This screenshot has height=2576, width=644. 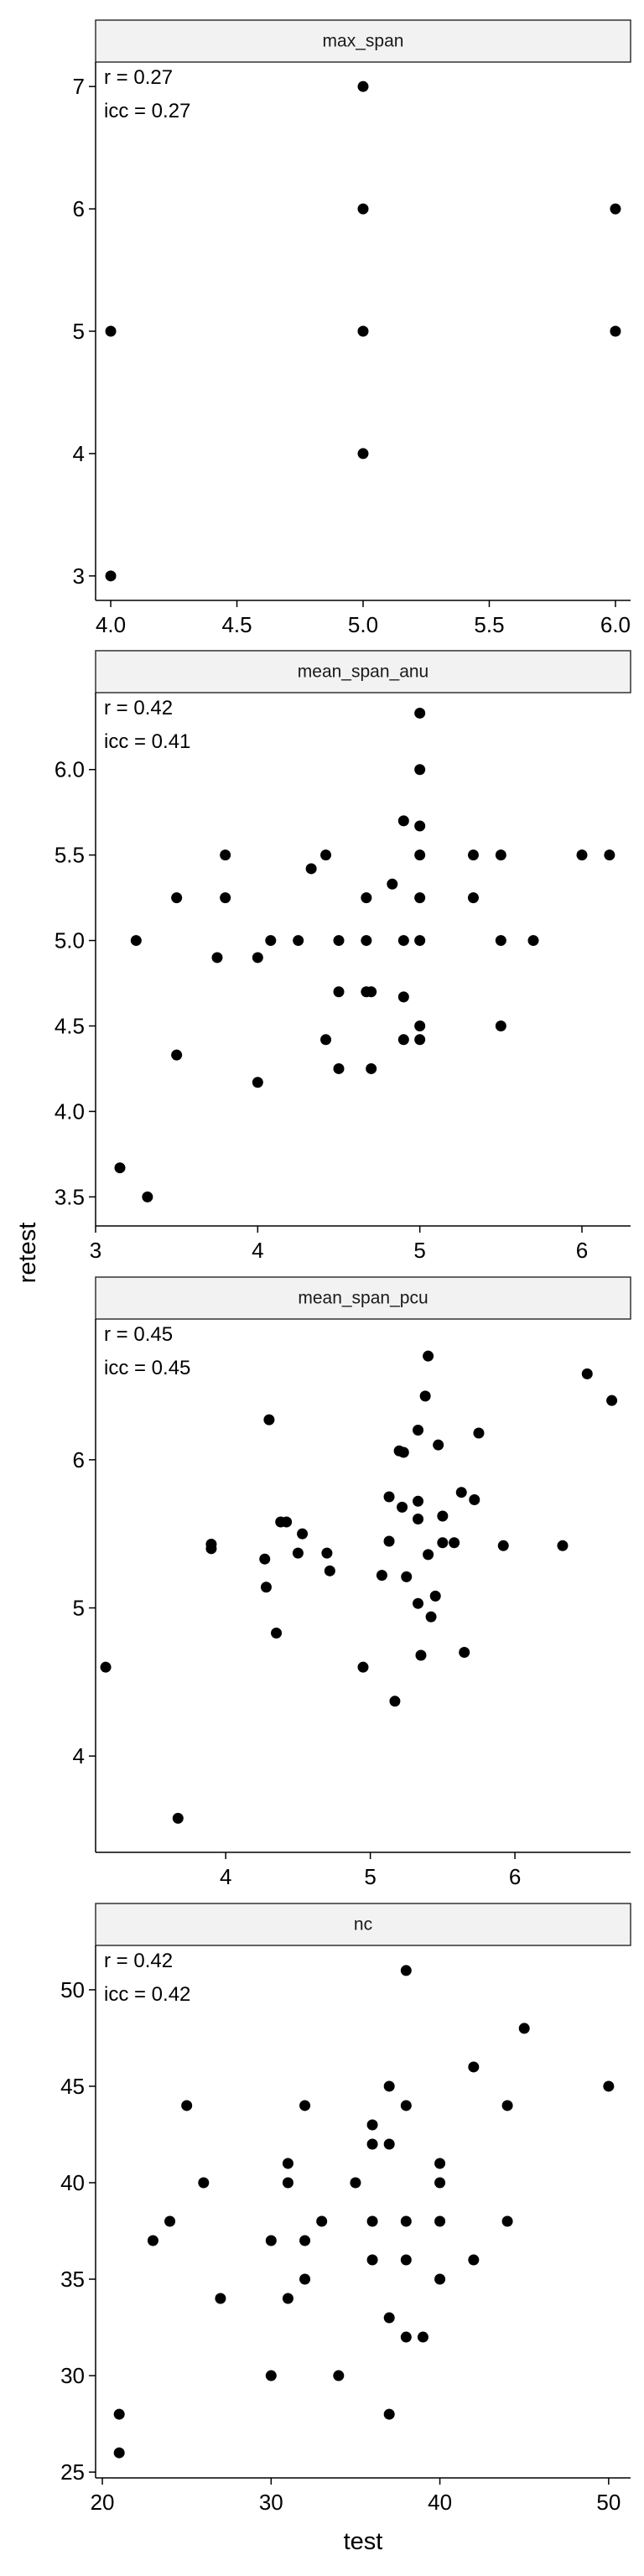 I want to click on y-tick-label: 35, so click(x=72, y=2279).